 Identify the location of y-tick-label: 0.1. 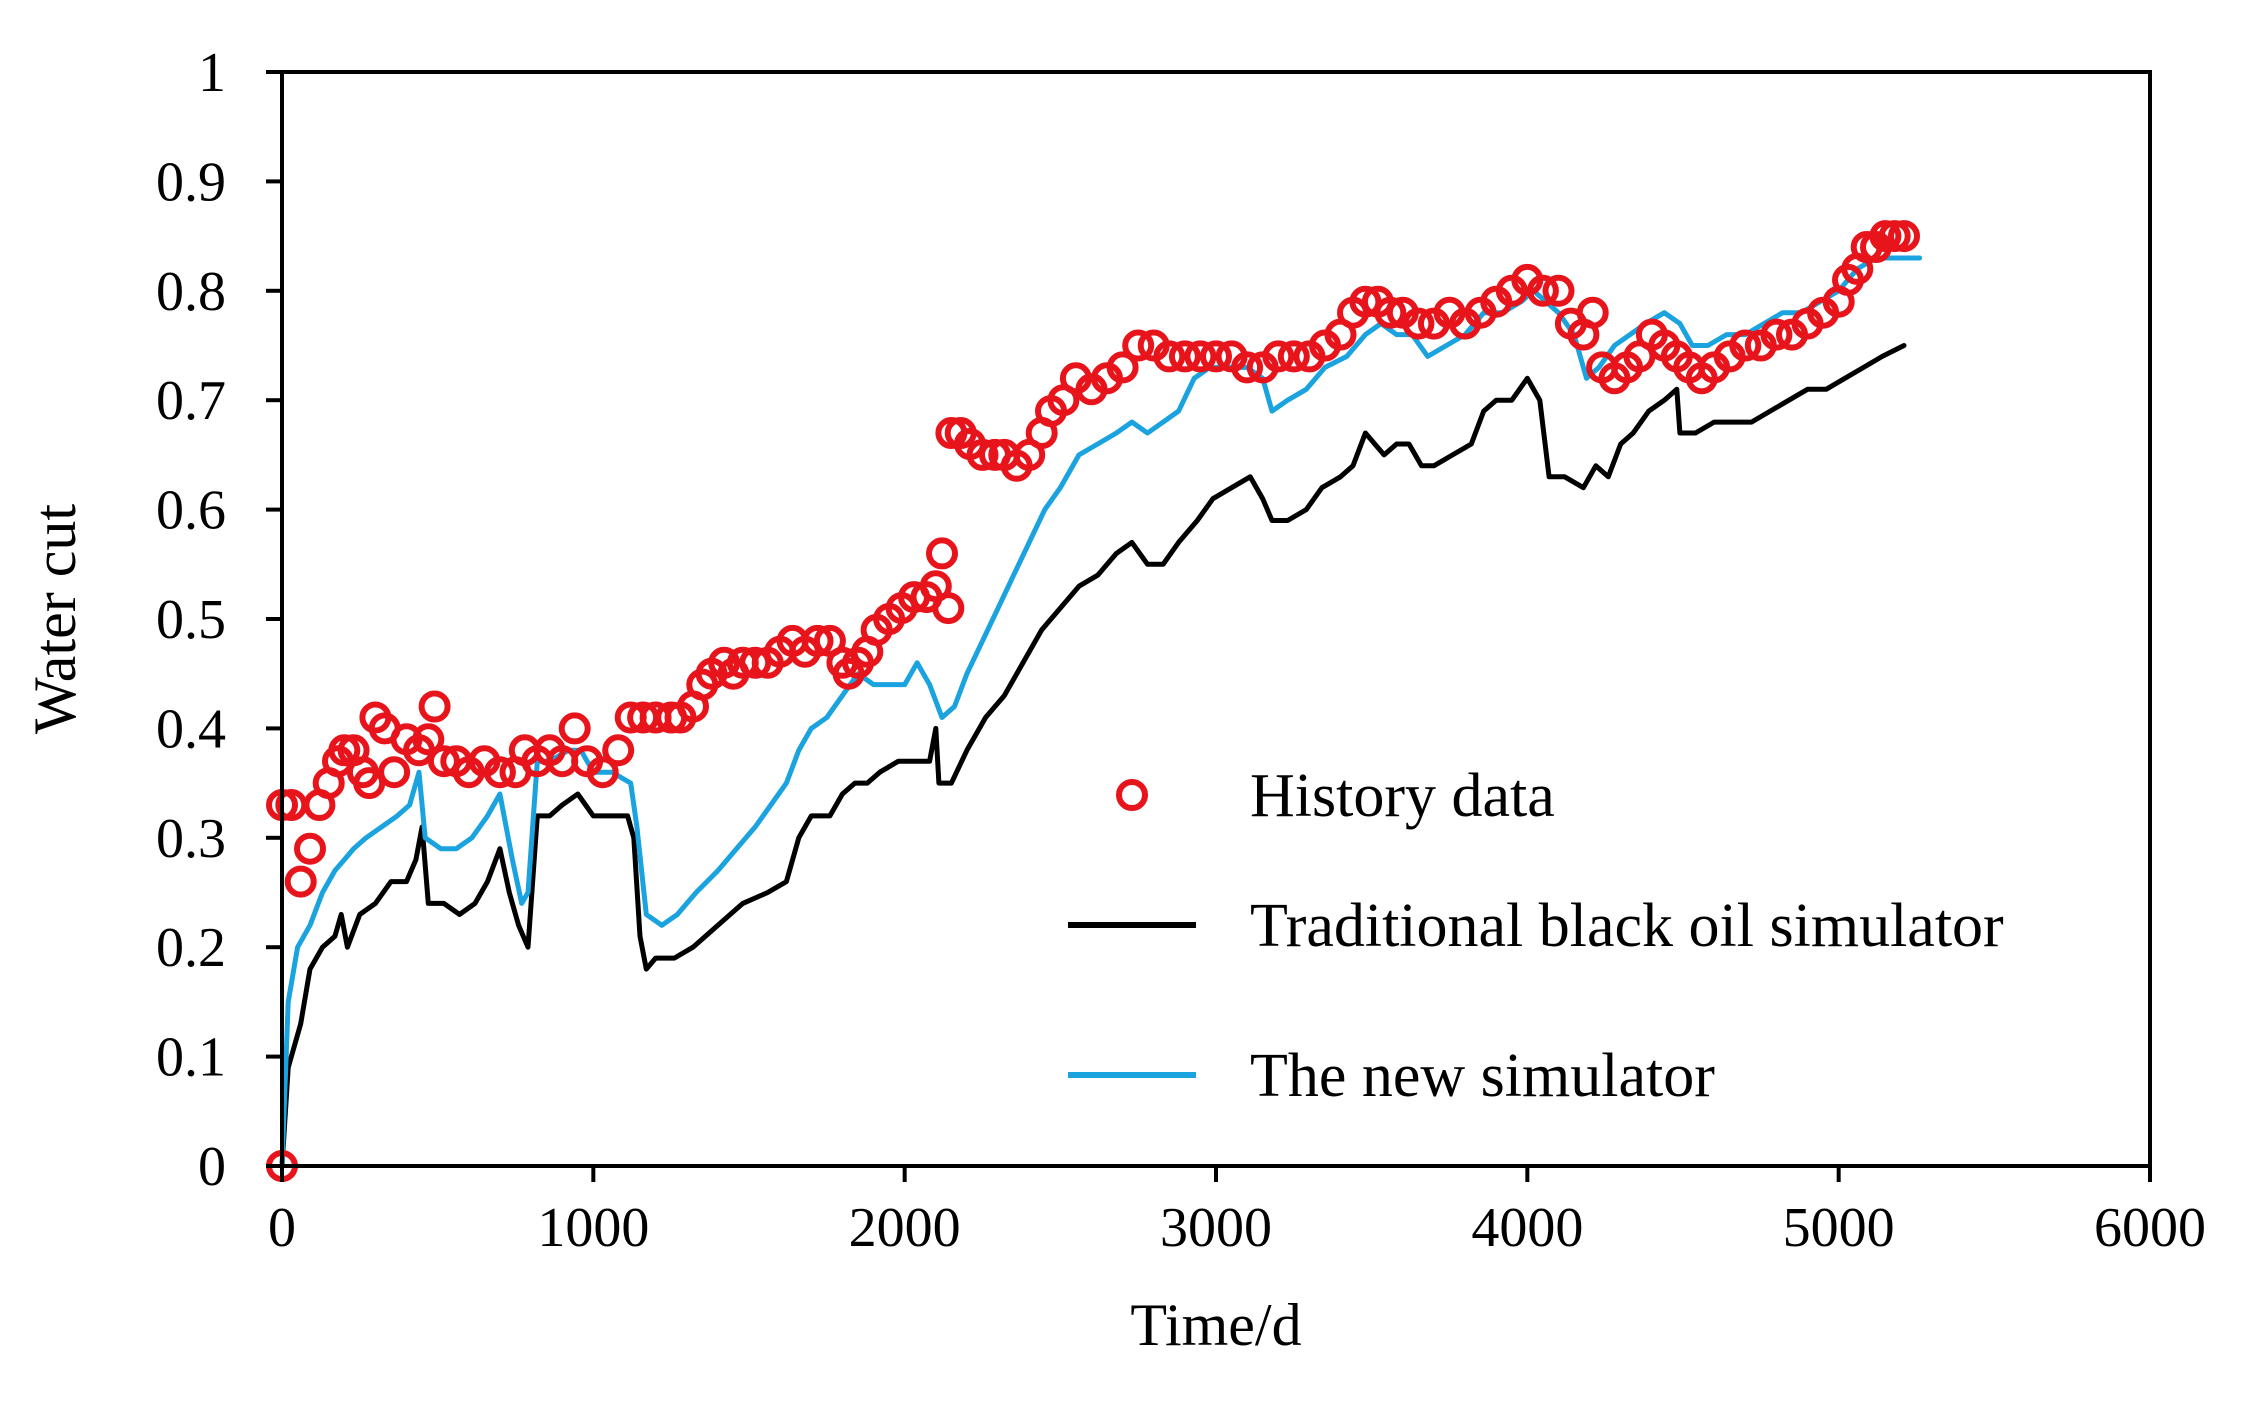
(191, 1058).